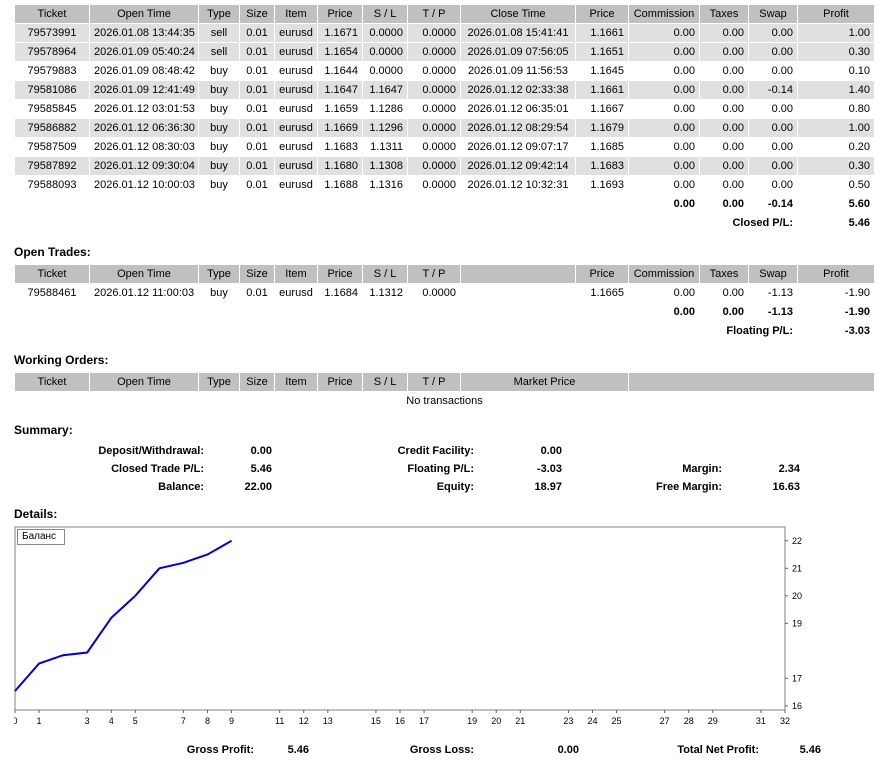  Describe the element at coordinates (518, 109) in the screenshot. I see `cell: 2026.01.12 06:35:01` at that location.